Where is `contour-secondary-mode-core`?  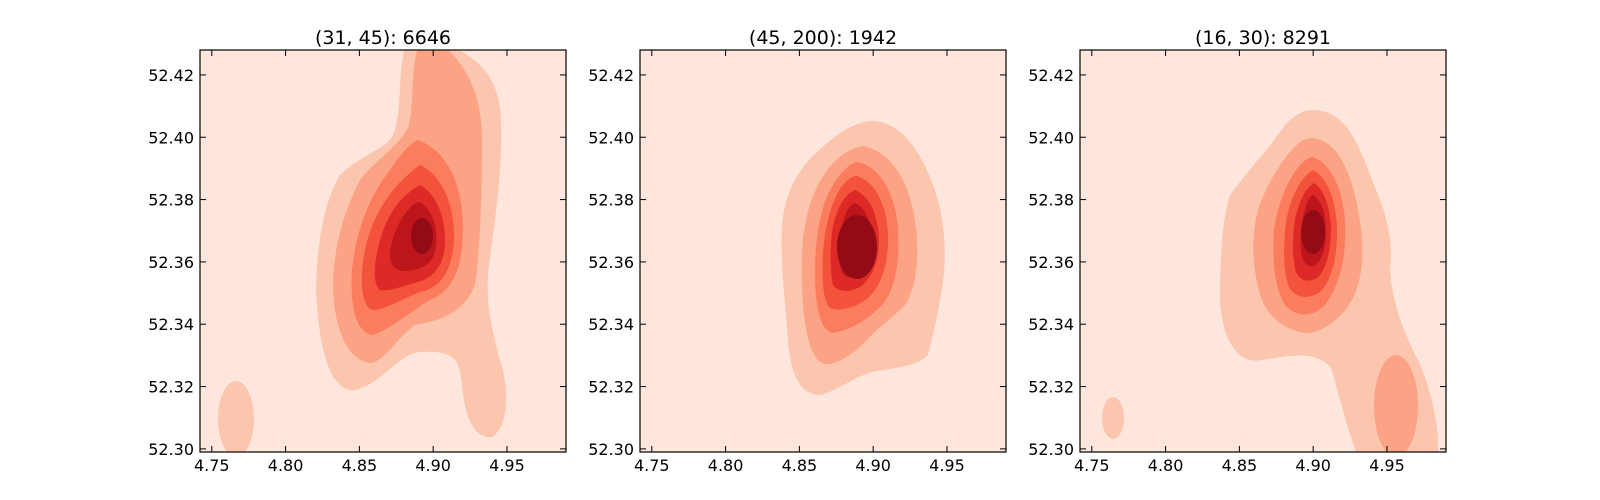 contour-secondary-mode-core is located at coordinates (1396, 403).